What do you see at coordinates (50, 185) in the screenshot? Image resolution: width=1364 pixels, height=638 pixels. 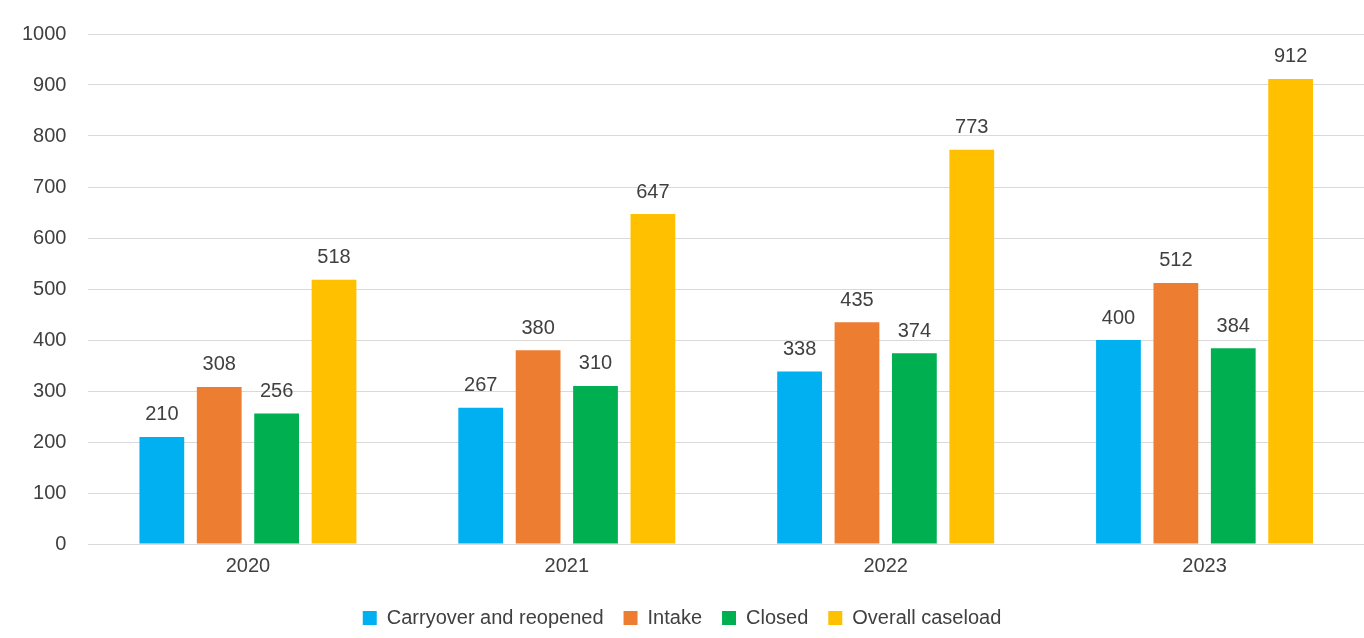 I see `y-tick-label: 700` at bounding box center [50, 185].